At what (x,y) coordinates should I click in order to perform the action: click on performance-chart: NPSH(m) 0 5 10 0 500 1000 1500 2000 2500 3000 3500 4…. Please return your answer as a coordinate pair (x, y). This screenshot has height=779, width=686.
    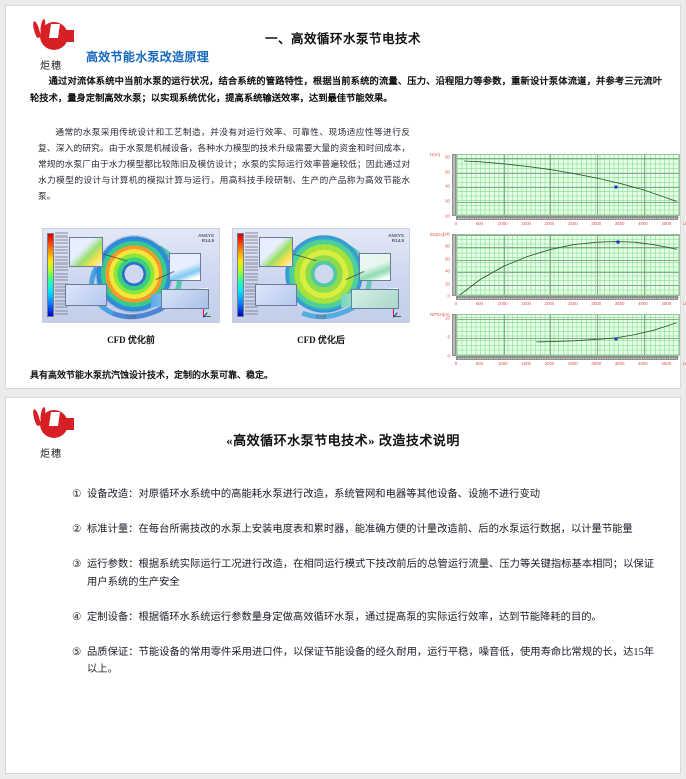
    Looking at the image, I should click on (558, 340).